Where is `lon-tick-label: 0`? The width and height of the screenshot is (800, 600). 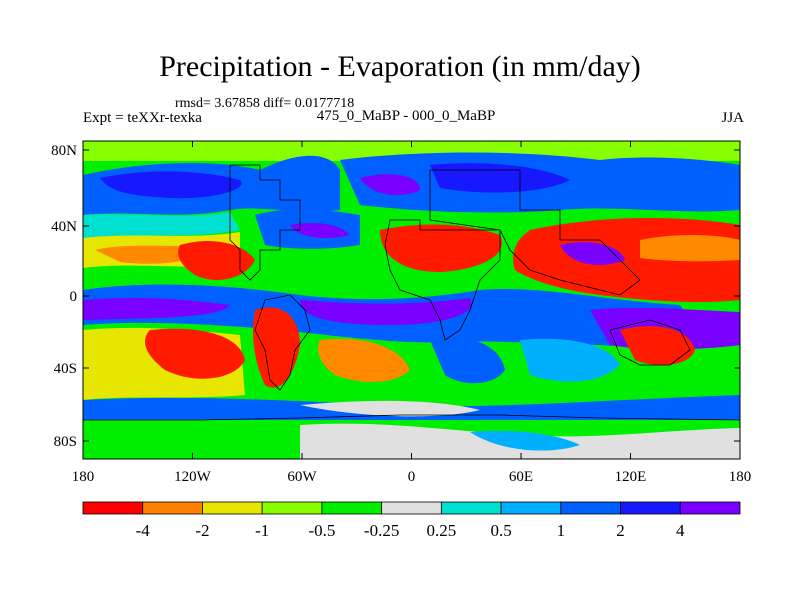
lon-tick-label: 0 is located at coordinates (412, 477).